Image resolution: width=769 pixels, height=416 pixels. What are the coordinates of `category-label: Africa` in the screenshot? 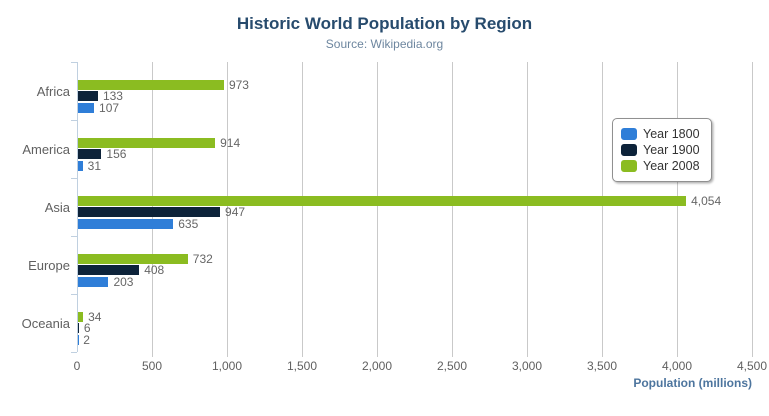 It's located at (53, 91).